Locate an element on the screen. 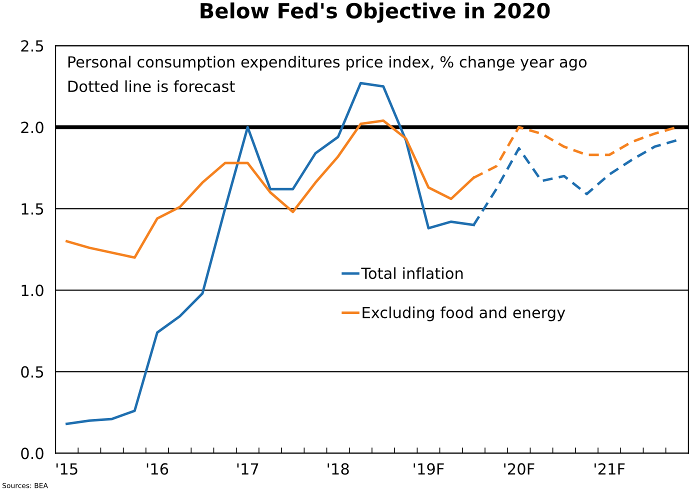 This screenshot has width=694, height=491. y-tick-label: 1.5 is located at coordinates (33, 209).